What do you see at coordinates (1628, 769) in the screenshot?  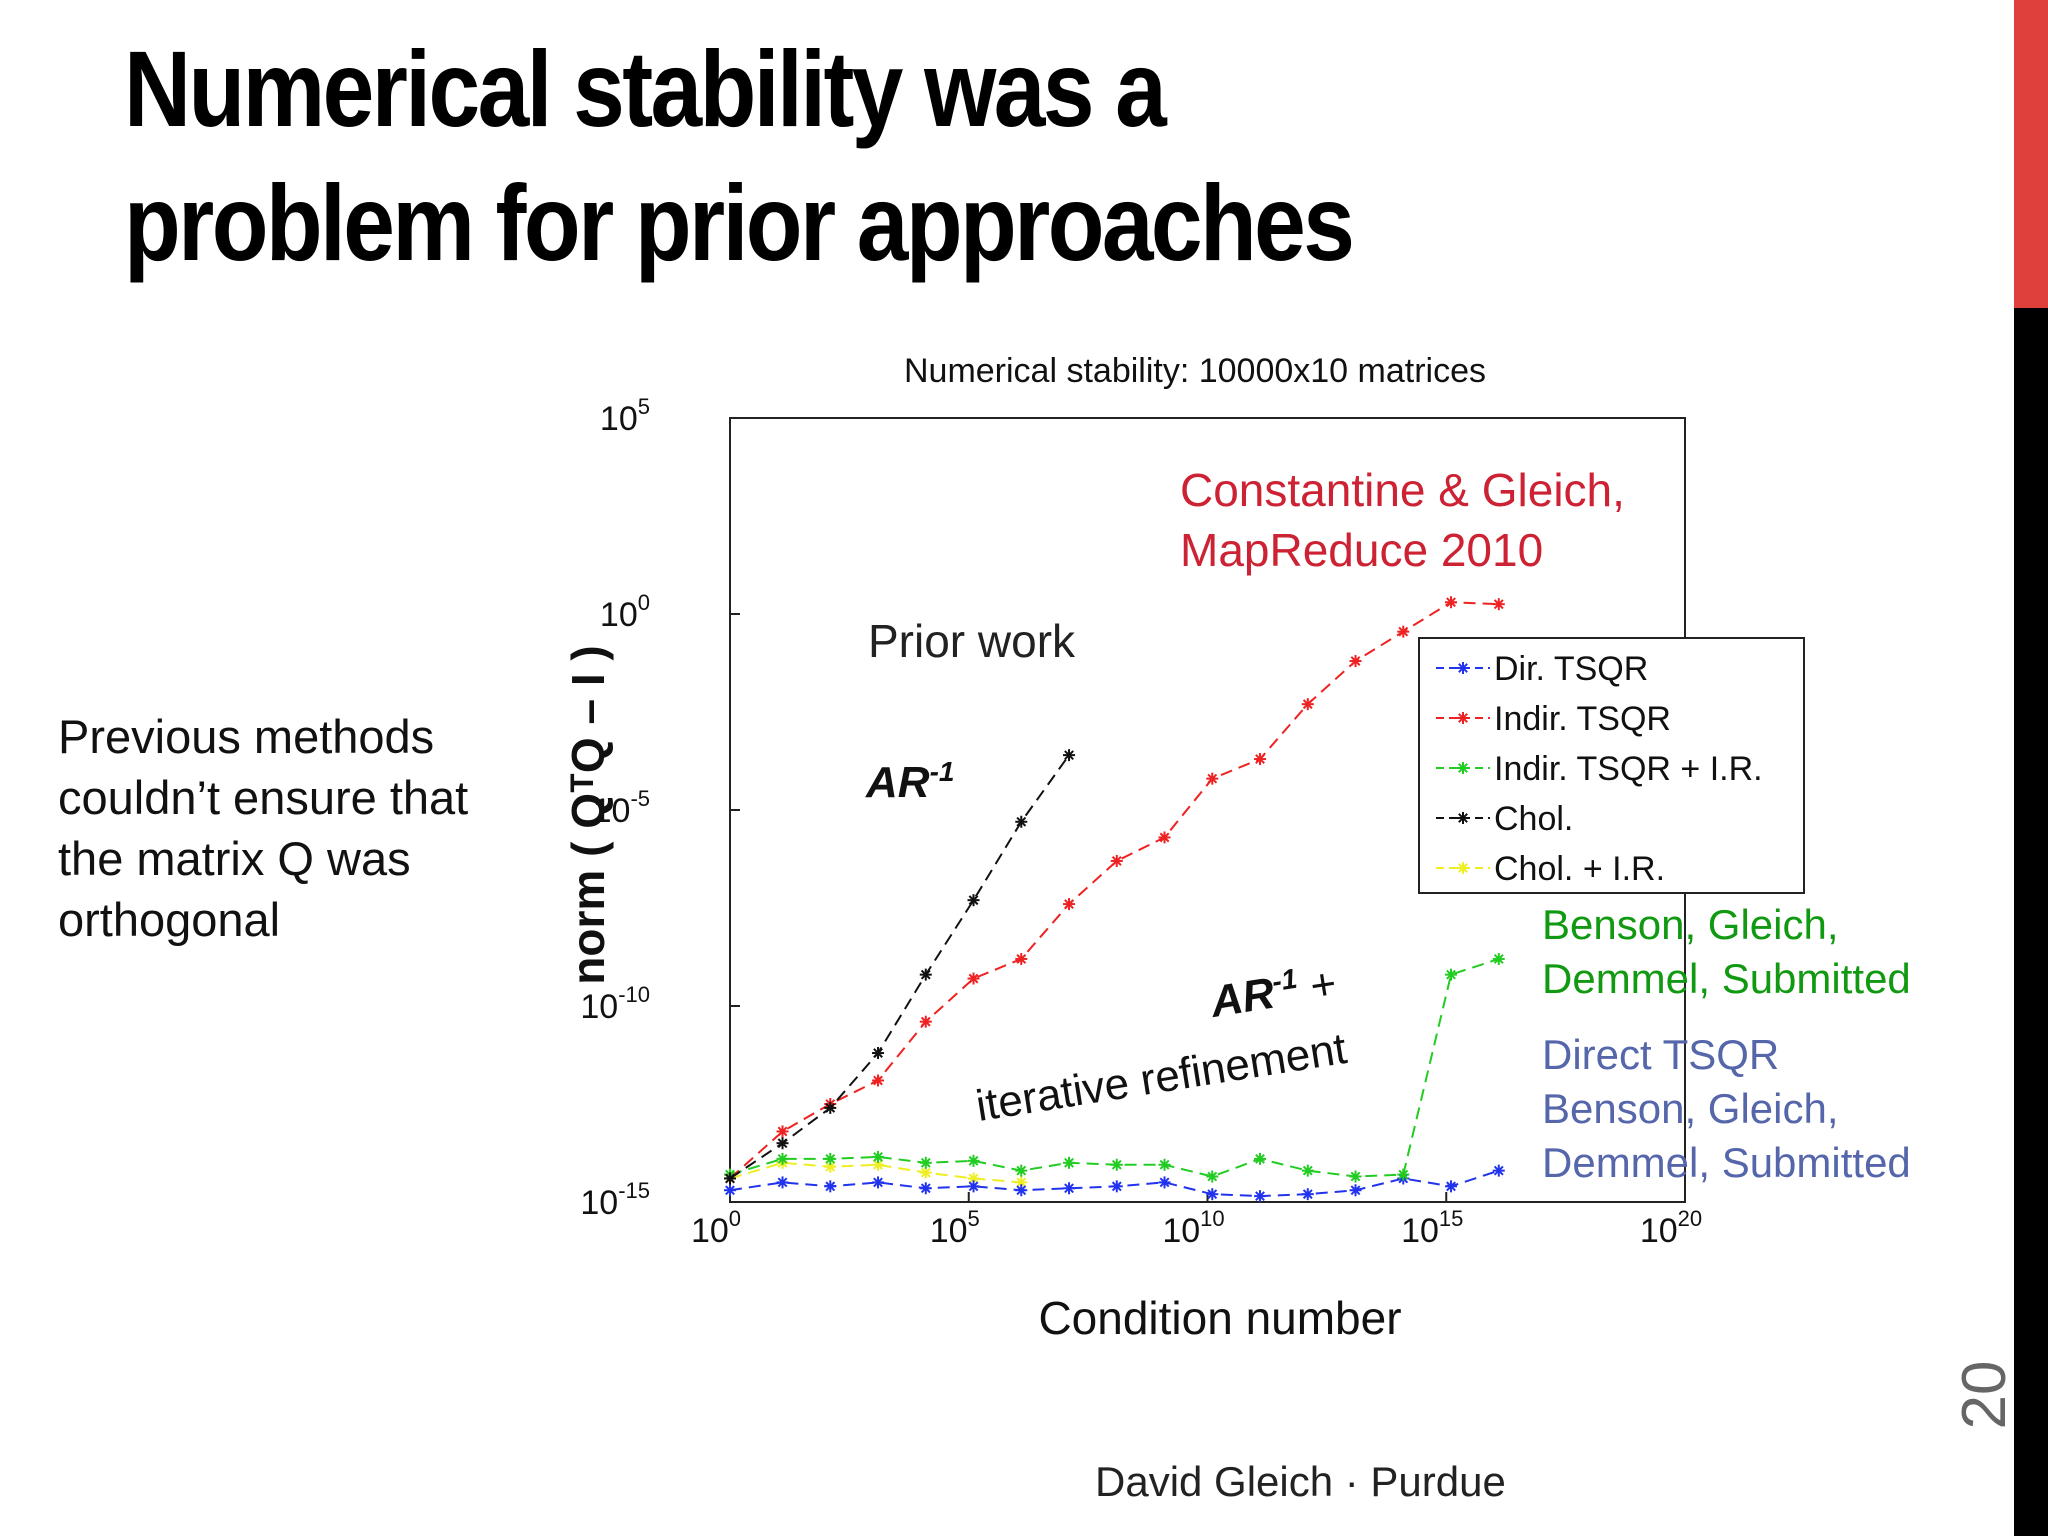 I see `legend-label: Indir. TSQR + I.R.` at bounding box center [1628, 769].